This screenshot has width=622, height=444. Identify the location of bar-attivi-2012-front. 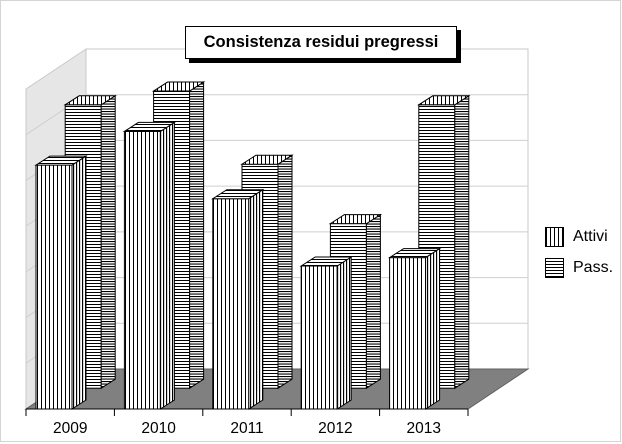
(319, 337).